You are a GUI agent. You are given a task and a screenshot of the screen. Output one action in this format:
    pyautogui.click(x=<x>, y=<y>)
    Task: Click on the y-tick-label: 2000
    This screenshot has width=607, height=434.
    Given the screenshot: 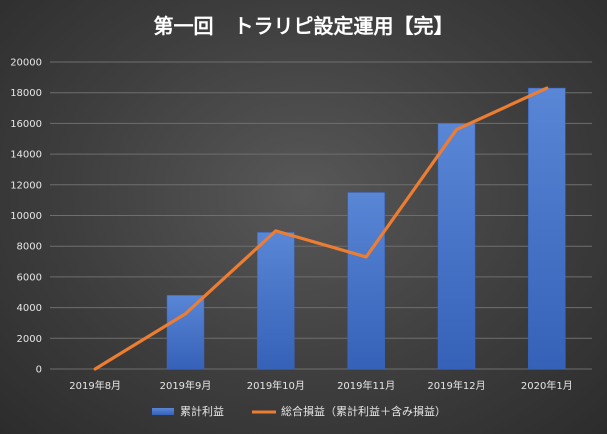 What is the action you would take?
    pyautogui.click(x=29, y=339)
    